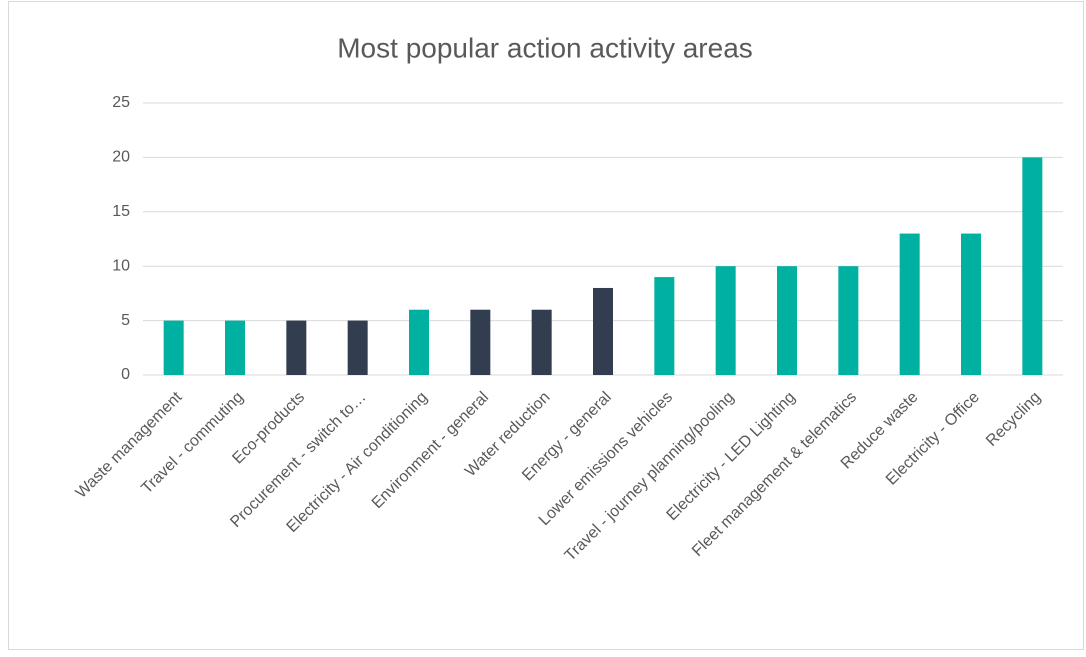  Describe the element at coordinates (545, 47) in the screenshot. I see `chart-title: Most popular action activity areas` at that location.